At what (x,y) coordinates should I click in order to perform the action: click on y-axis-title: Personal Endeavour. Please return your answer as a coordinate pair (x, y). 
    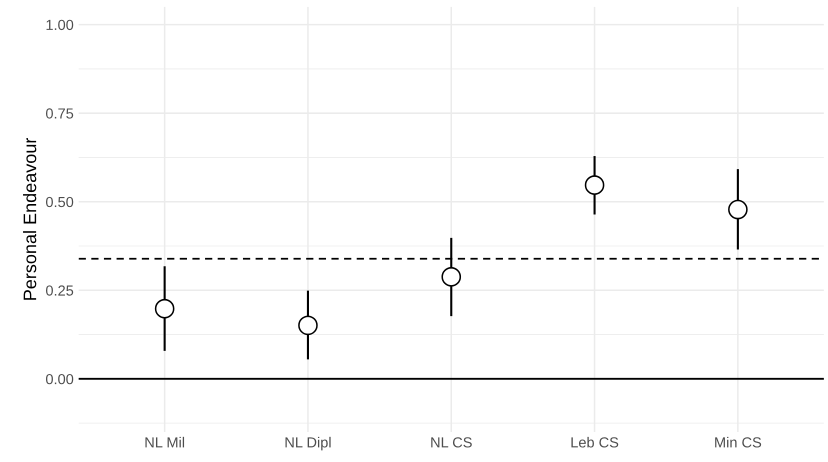
    Looking at the image, I should click on (29, 219).